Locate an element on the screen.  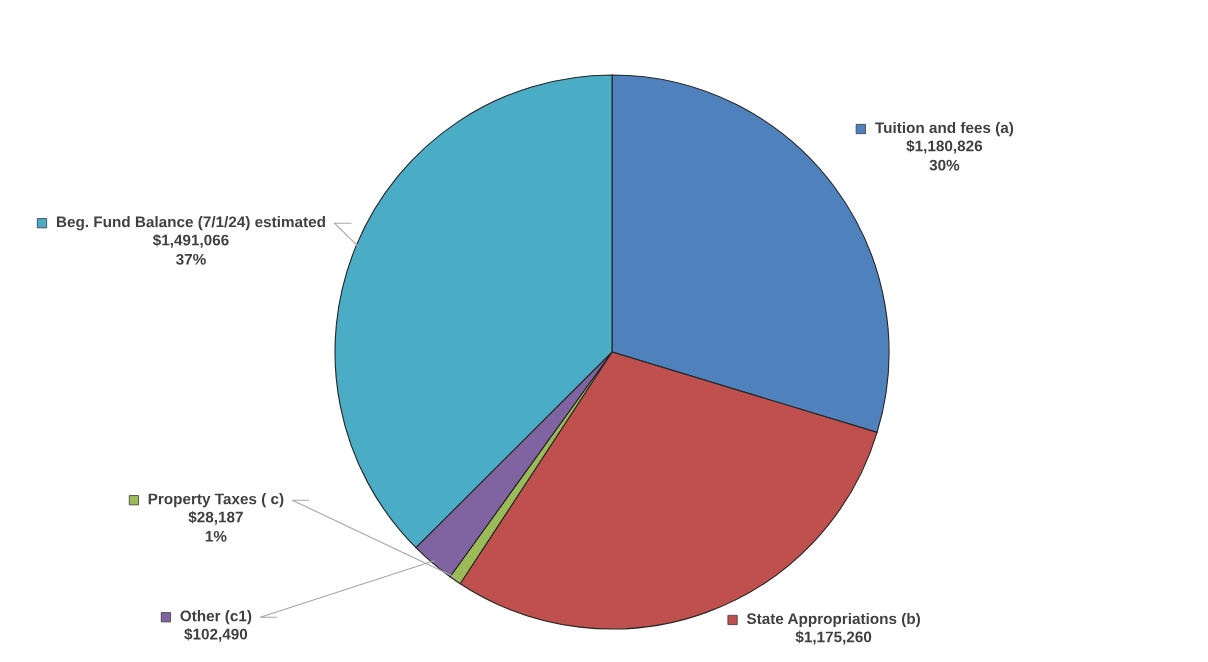
legend-label: Beg. Fund Balance (7/1/24) estimated is located at coordinates (191, 223).